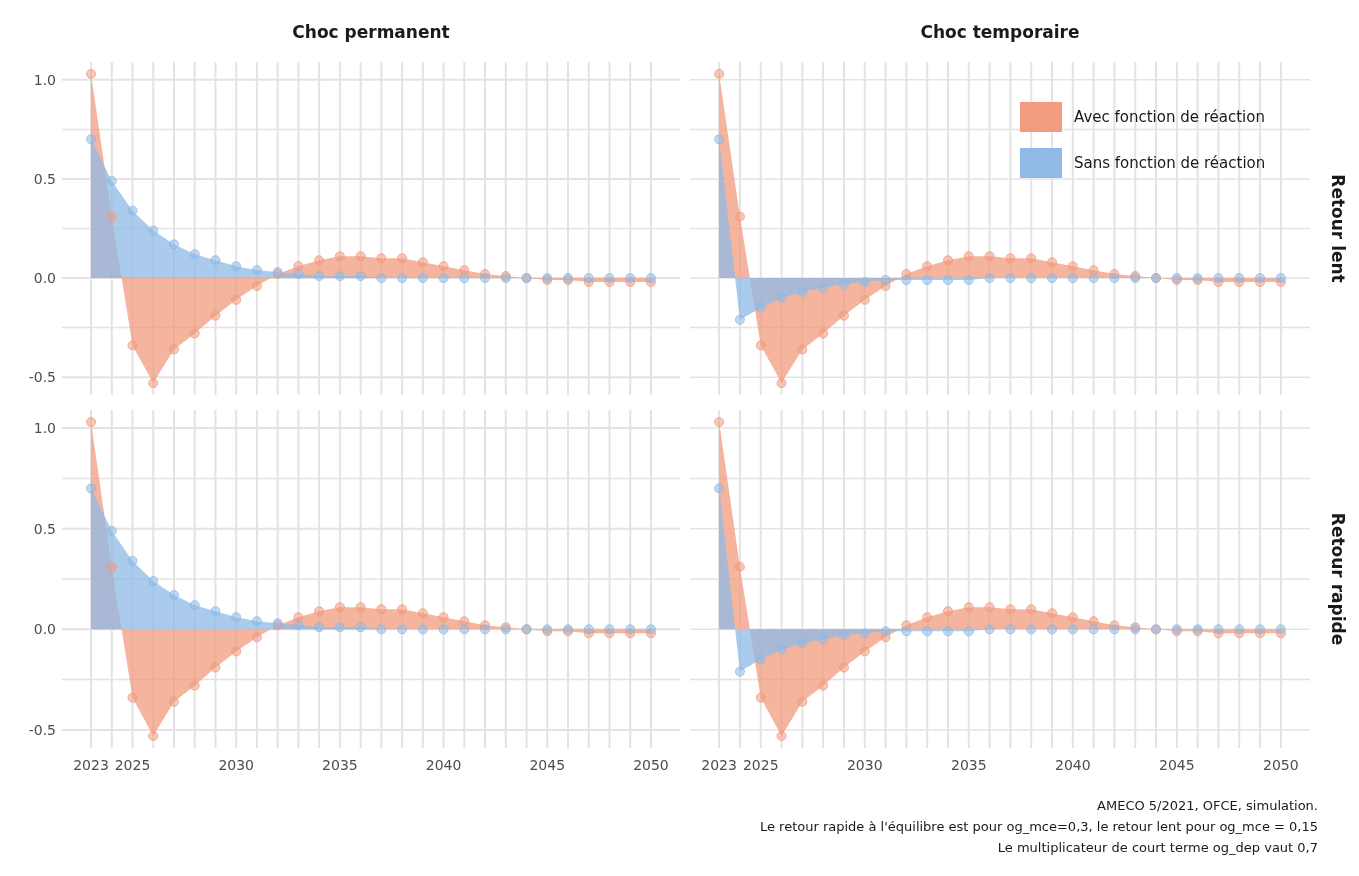  What do you see at coordinates (1169, 117) in the screenshot?
I see `legend-label: Avec fonction de réaction` at bounding box center [1169, 117].